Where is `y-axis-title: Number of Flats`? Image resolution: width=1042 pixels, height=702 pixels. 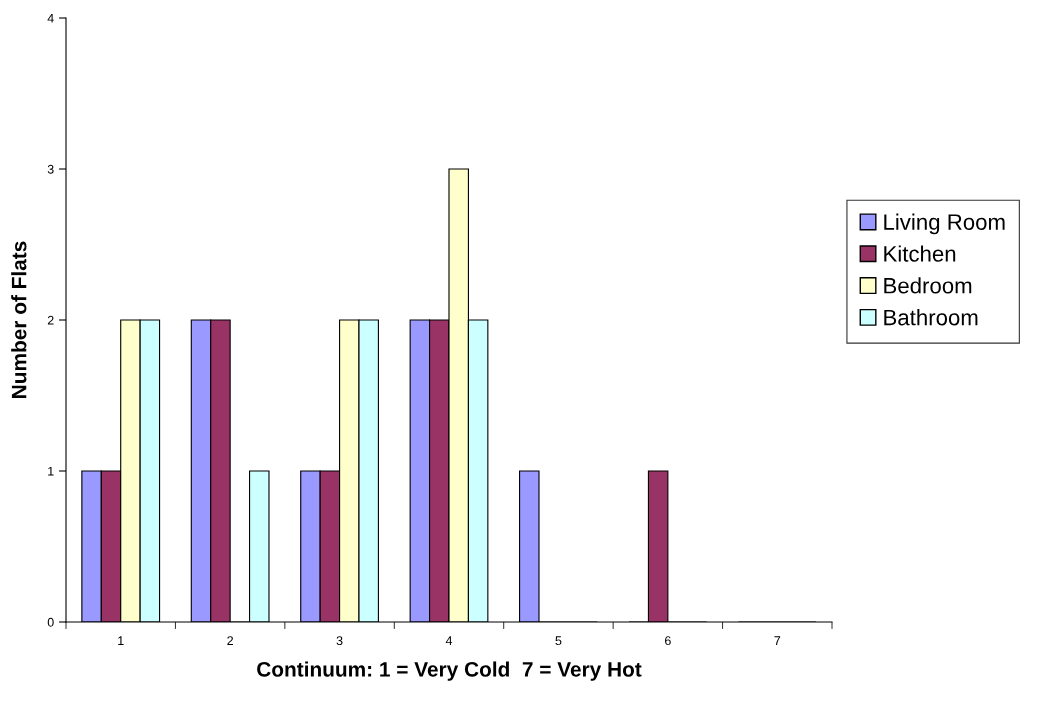
y-axis-title: Number of Flats is located at coordinates (19, 319).